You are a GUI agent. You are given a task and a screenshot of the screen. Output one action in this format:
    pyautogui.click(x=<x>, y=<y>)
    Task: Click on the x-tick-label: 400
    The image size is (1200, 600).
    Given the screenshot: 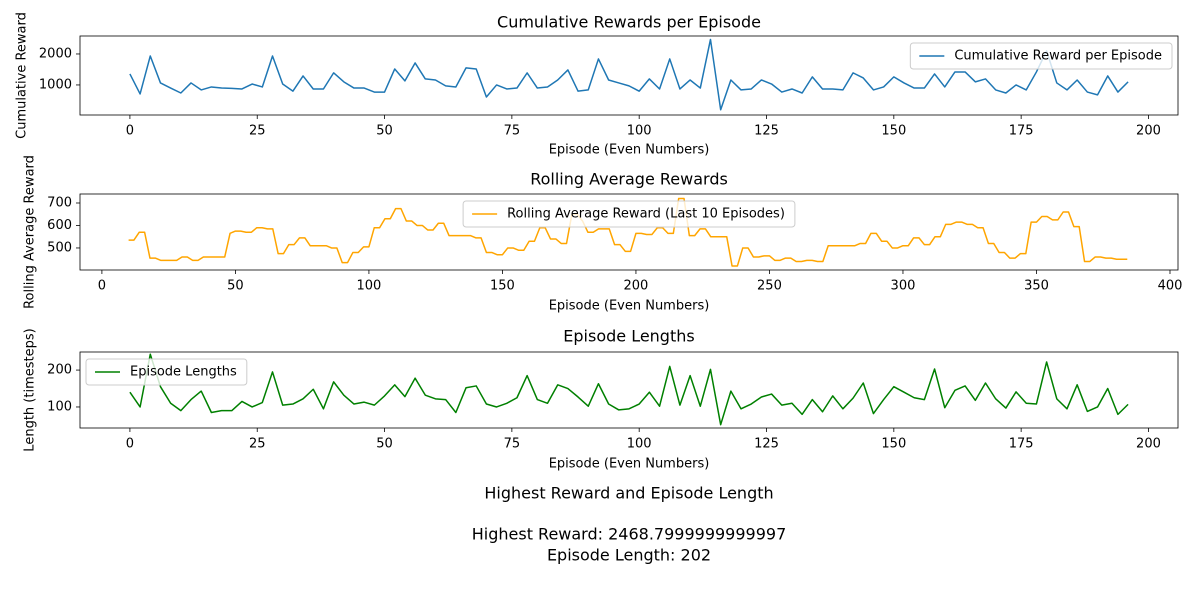 What is the action you would take?
    pyautogui.click(x=1170, y=286)
    